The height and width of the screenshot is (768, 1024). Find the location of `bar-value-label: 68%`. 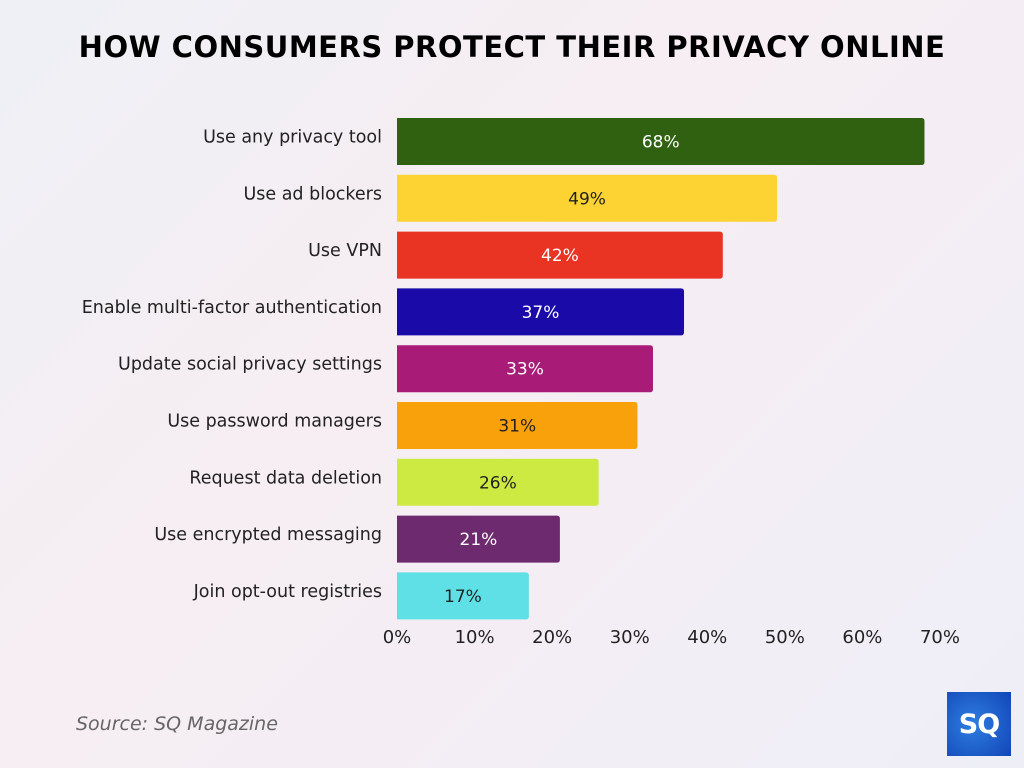

bar-value-label: 68% is located at coordinates (661, 143).